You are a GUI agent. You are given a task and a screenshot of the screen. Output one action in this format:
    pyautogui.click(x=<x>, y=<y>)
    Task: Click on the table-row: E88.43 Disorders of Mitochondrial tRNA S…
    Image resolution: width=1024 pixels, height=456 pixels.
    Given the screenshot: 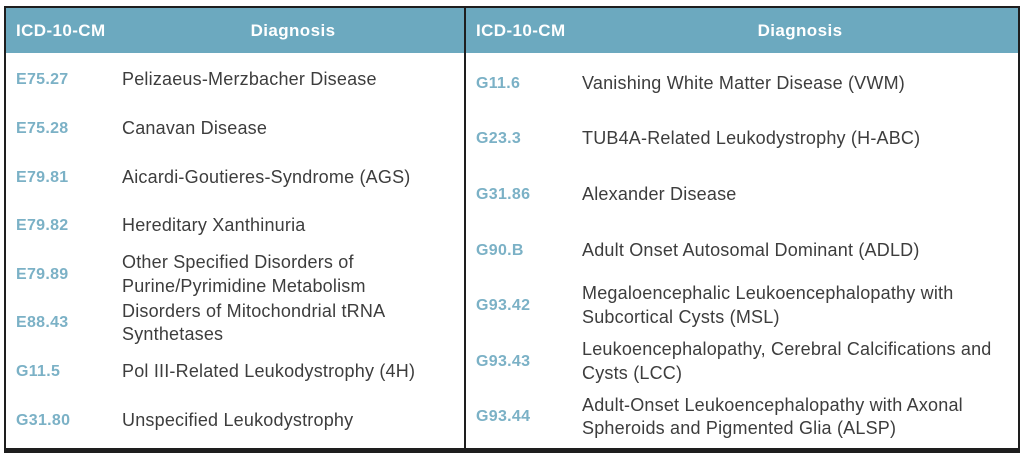 What is the action you would take?
    pyautogui.click(x=235, y=323)
    